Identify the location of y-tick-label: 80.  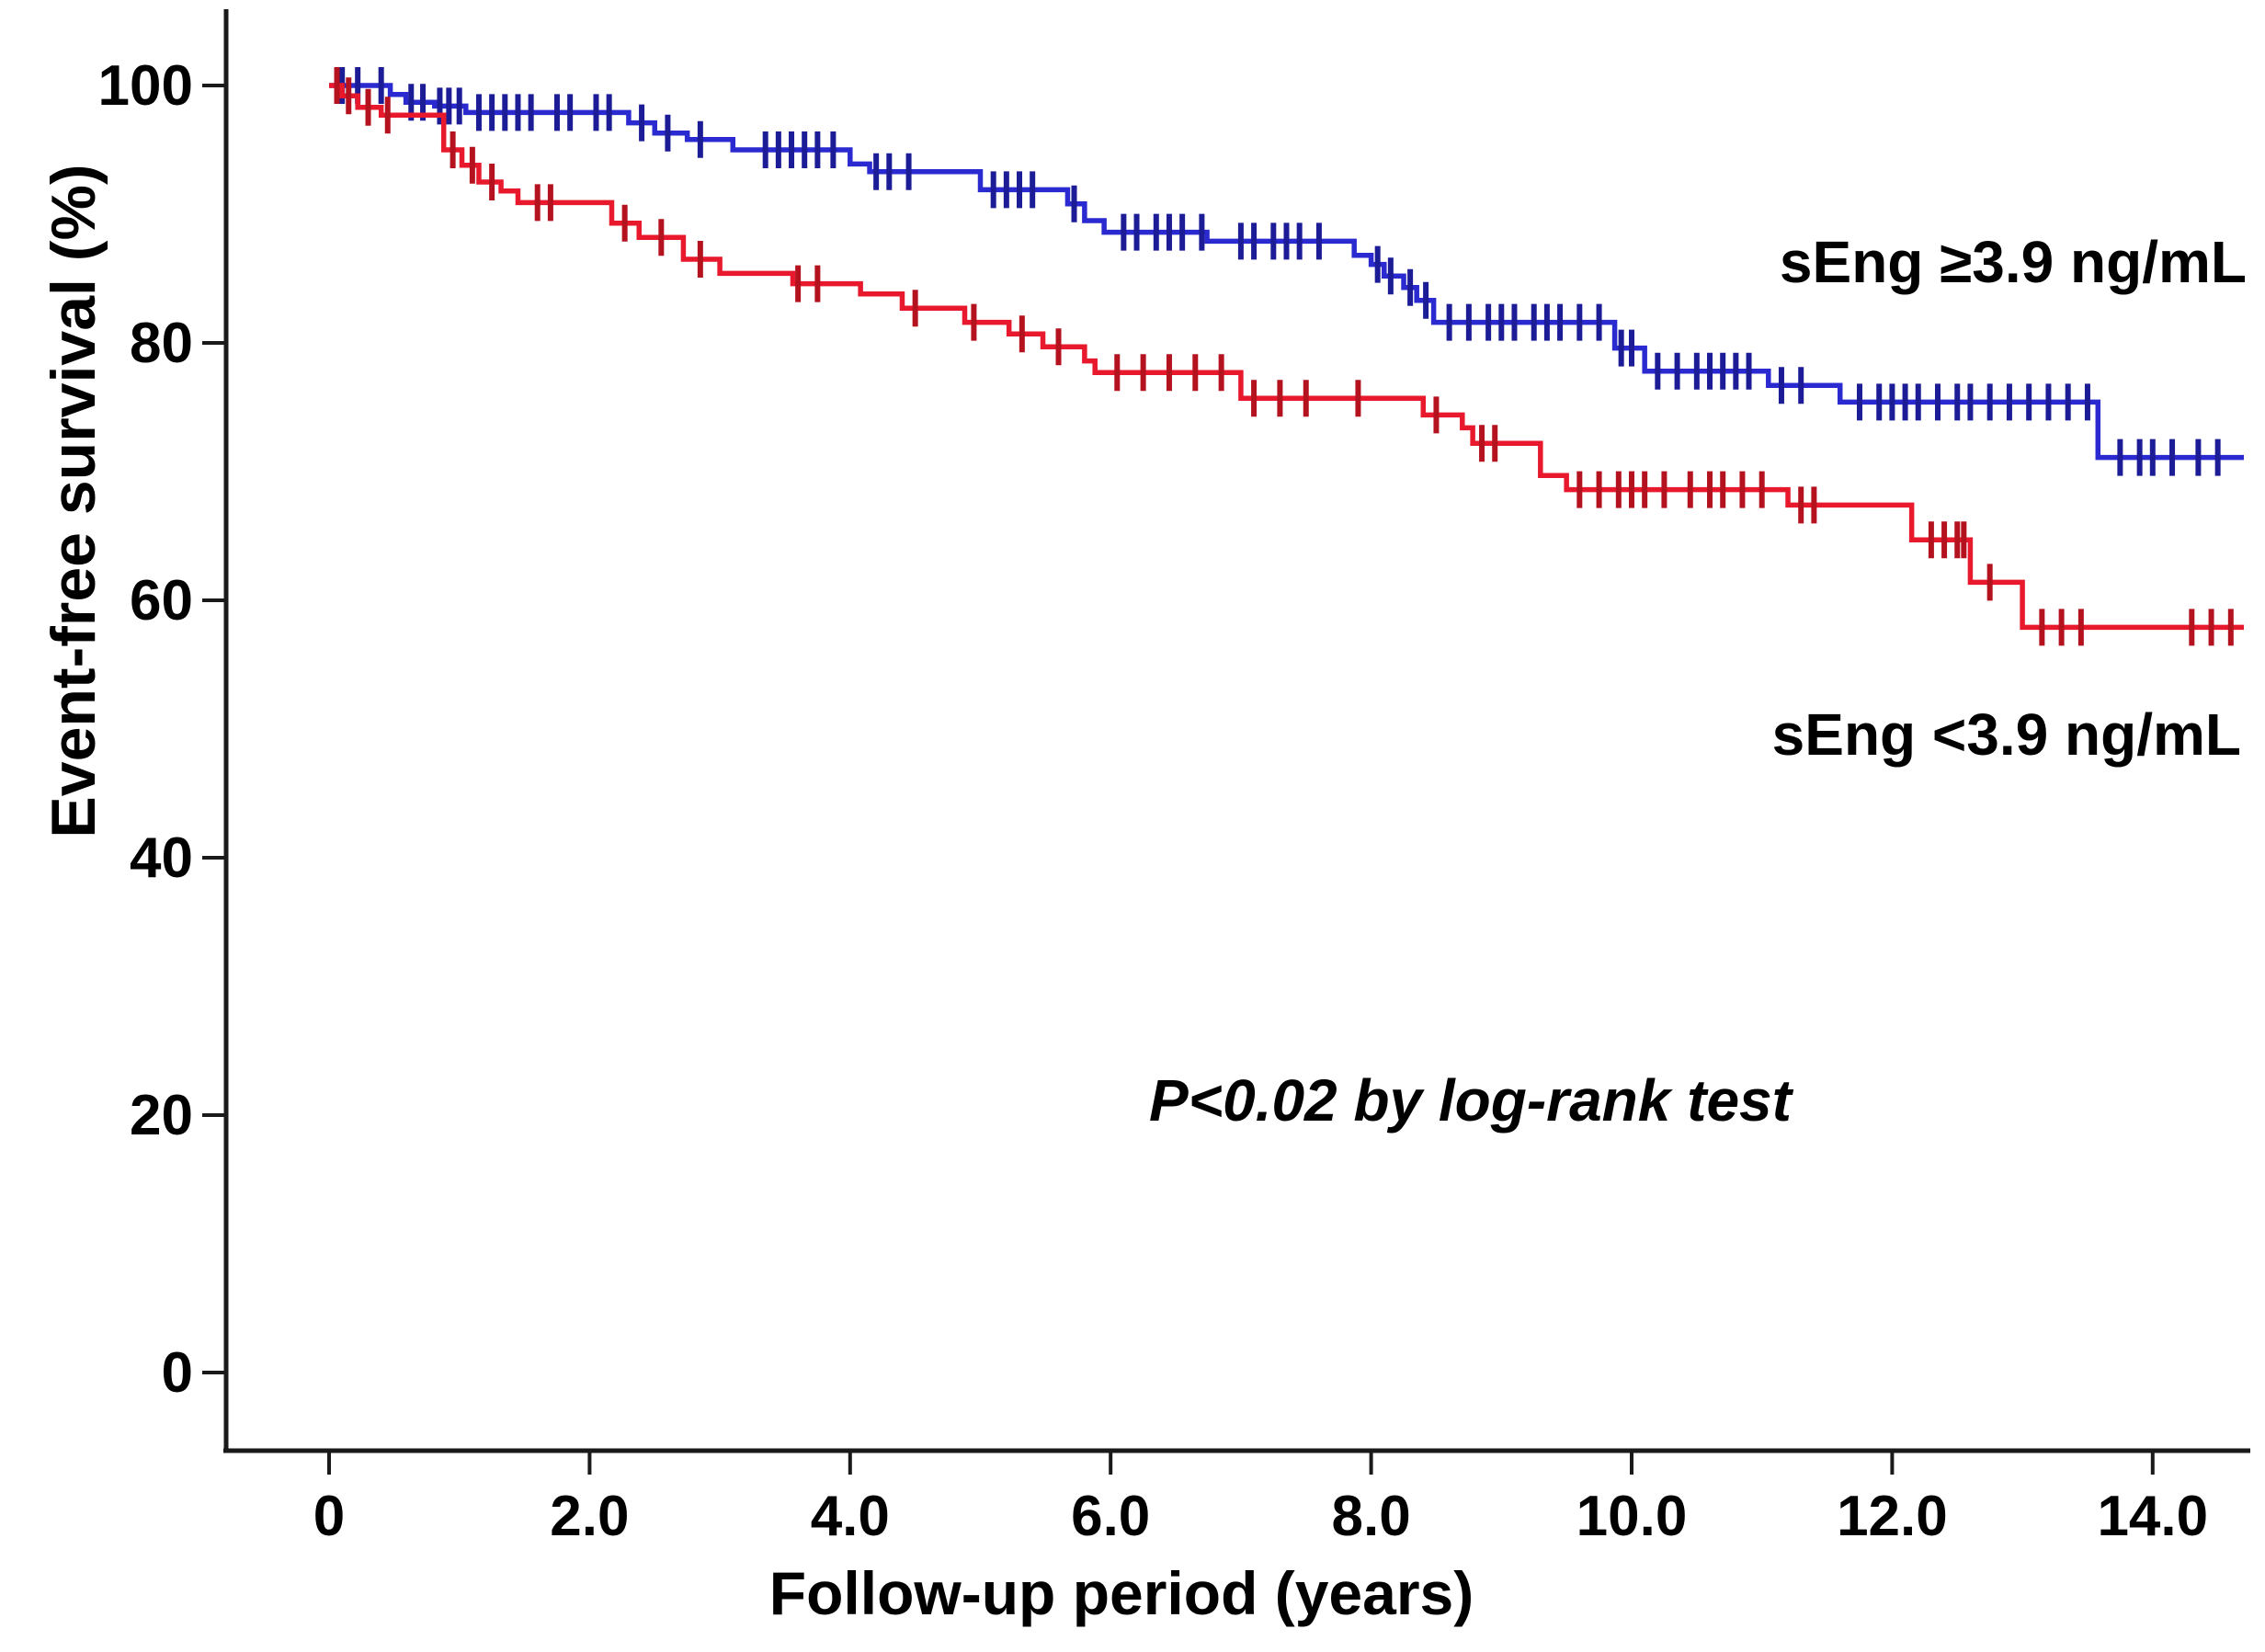
(161, 344).